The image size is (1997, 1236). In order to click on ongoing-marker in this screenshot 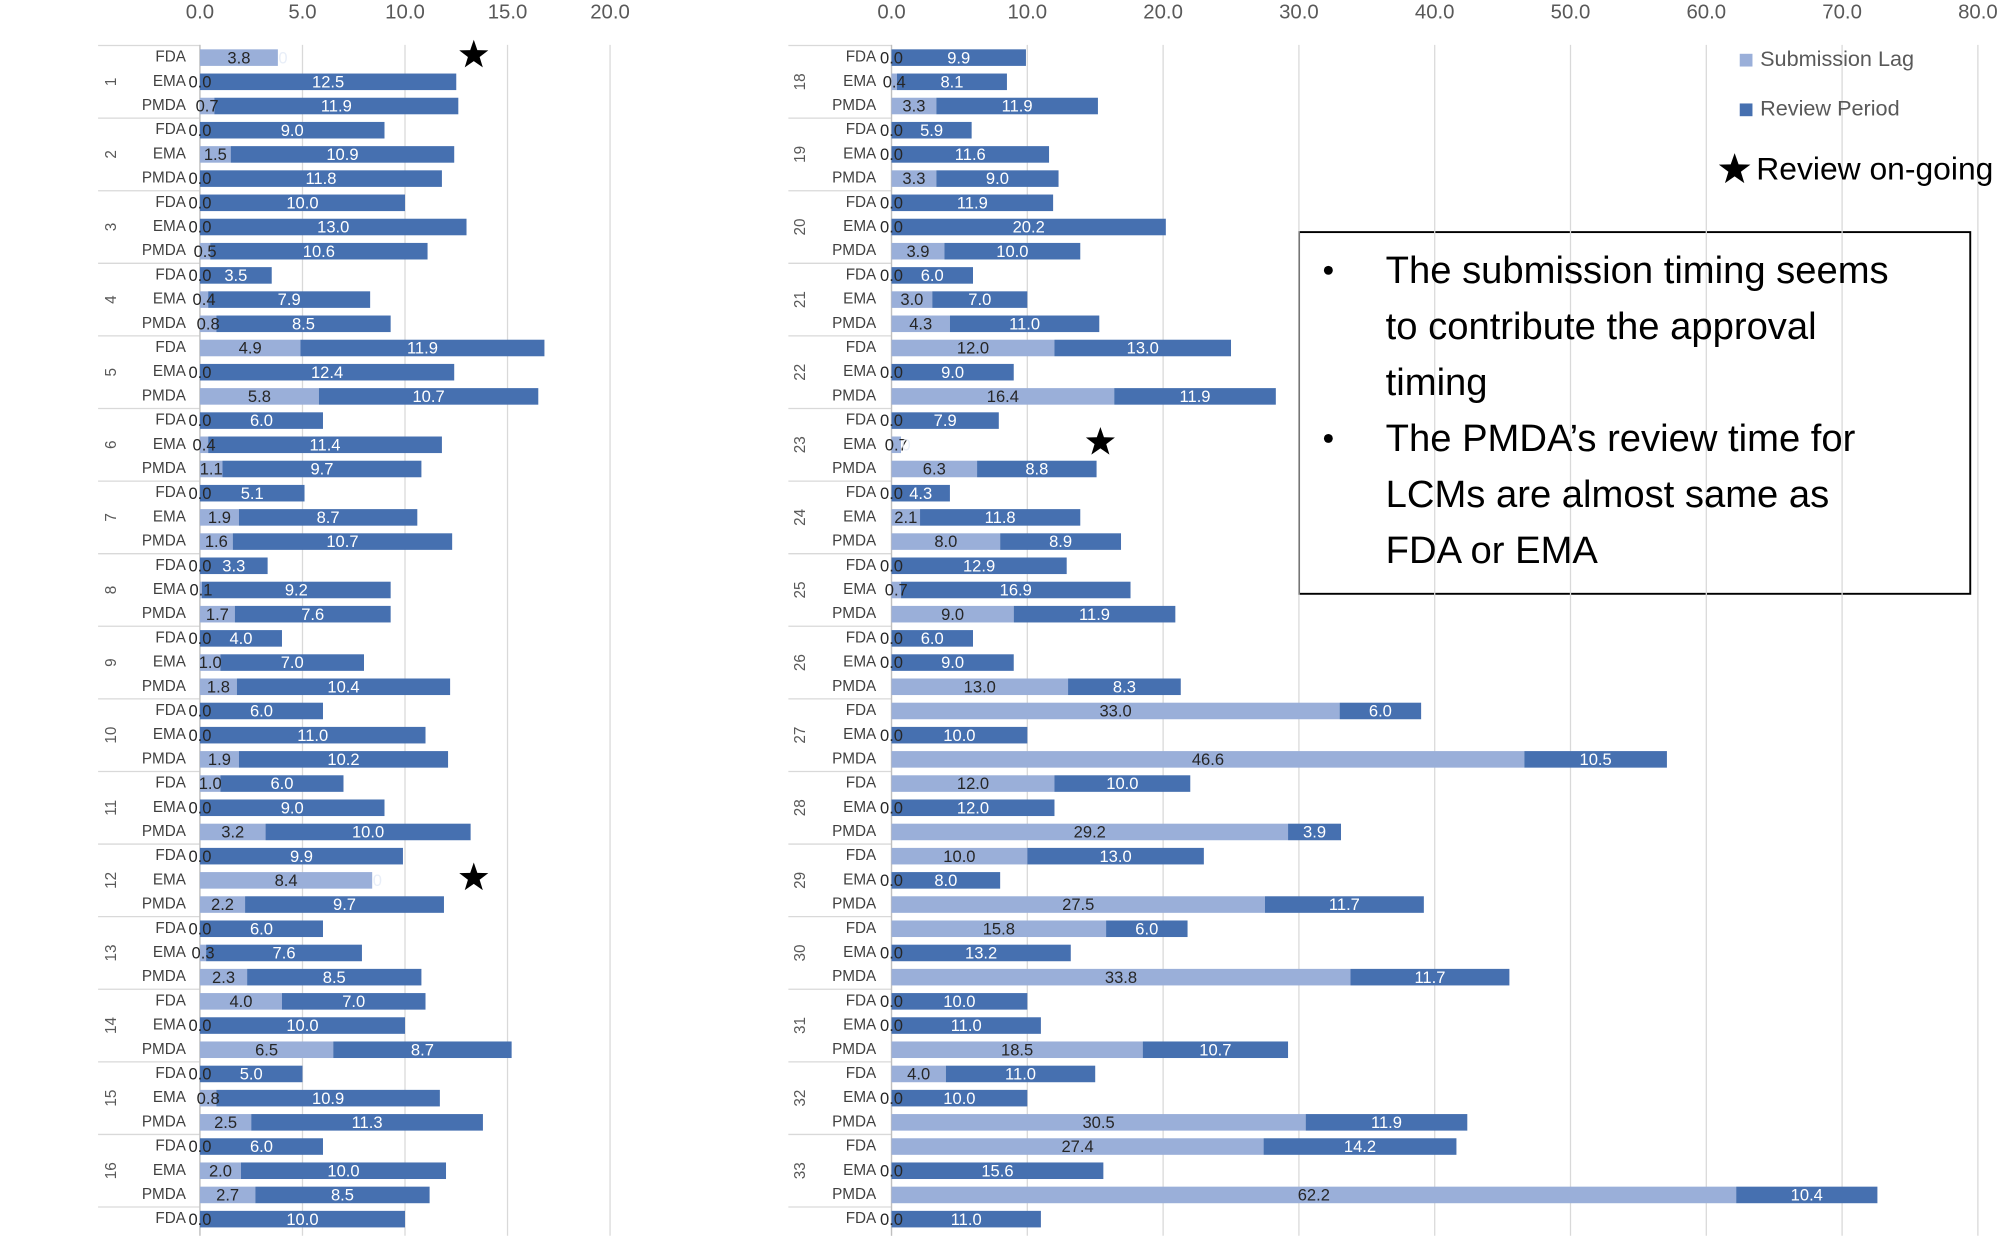, I will do `click(474, 53)`.